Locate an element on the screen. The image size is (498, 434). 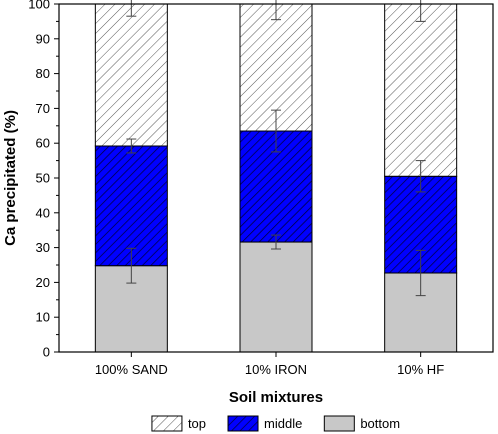
x-tick-label-100-sand: 100% SAND is located at coordinates (131, 369).